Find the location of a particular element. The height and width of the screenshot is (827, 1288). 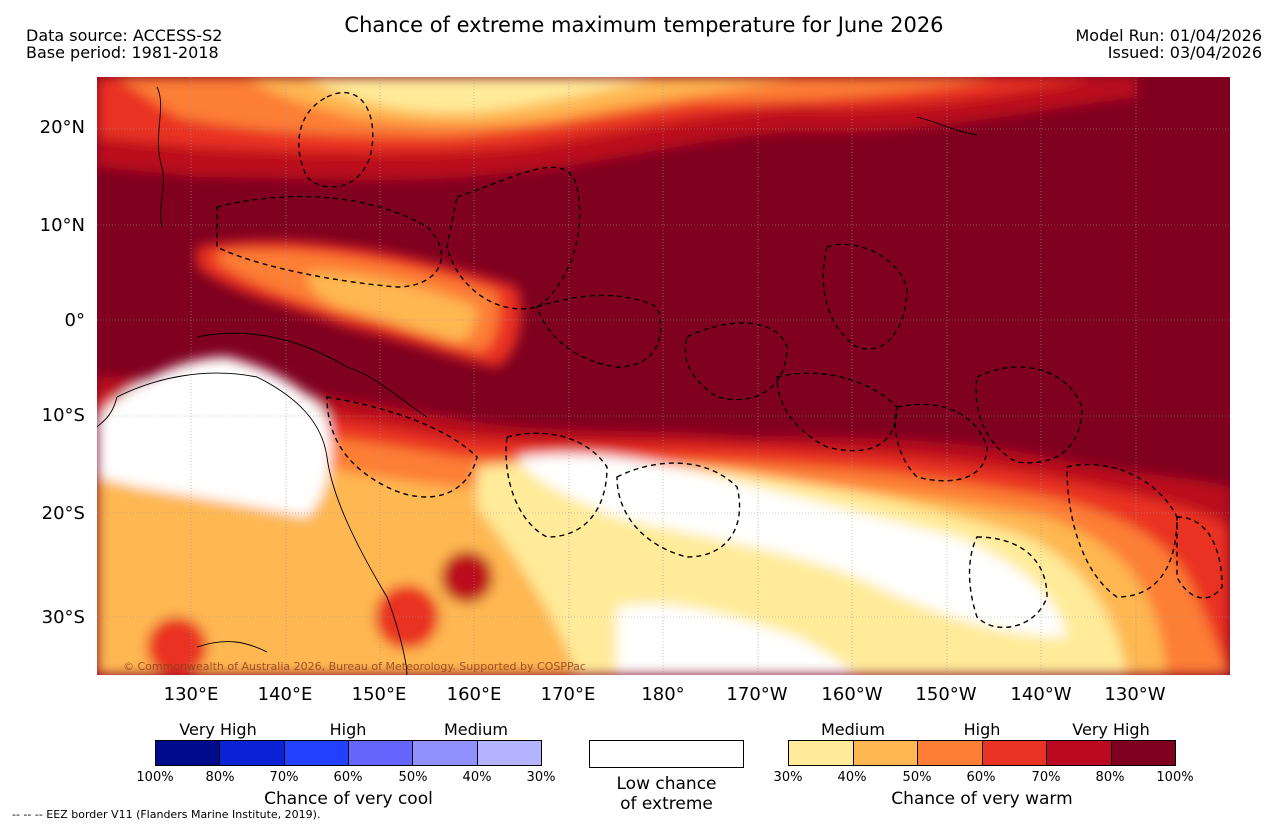

cool-tick-50: 50% is located at coordinates (413, 777).